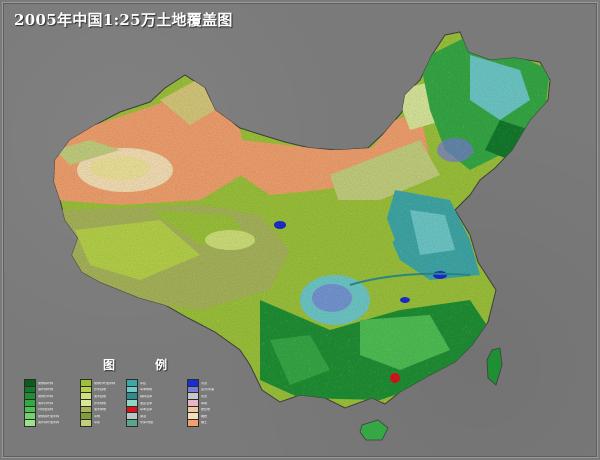 The image size is (600, 460). I want to click on legend-label: 常绿针叶林, so click(46, 396).